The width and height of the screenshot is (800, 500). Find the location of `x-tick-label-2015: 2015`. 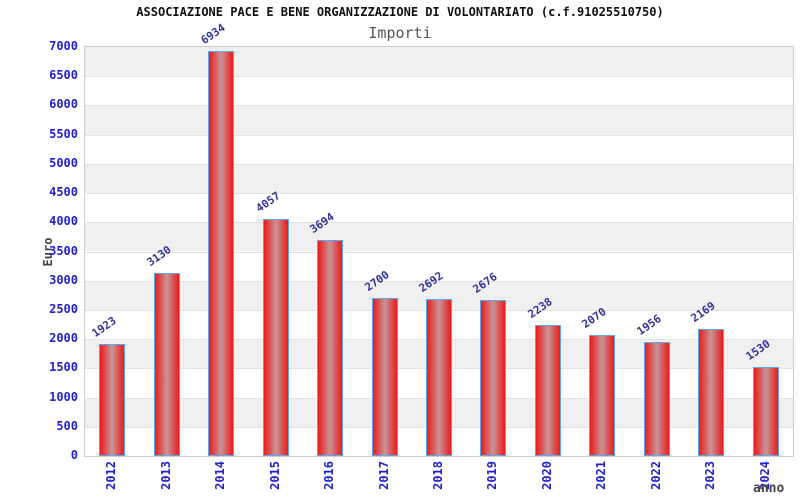

x-tick-label-2015: 2015 is located at coordinates (274, 475).